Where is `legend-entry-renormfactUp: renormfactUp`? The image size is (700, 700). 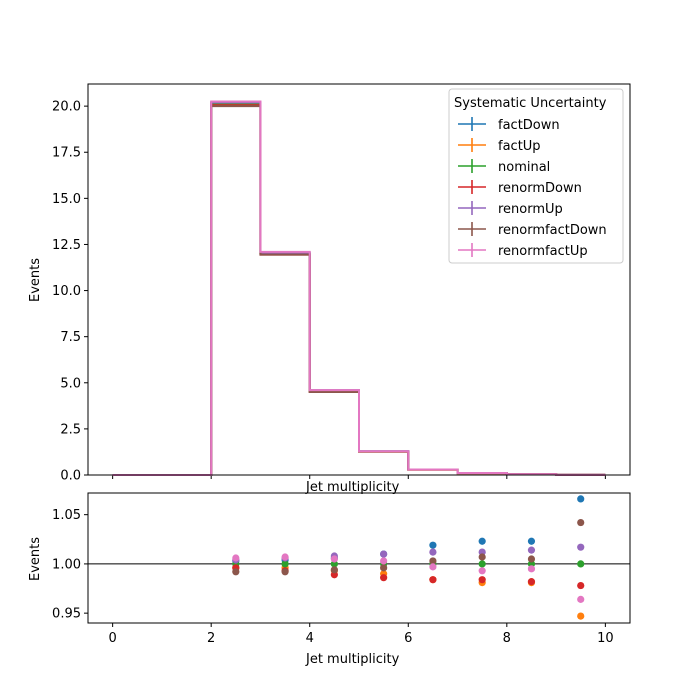 legend-entry-renormfactUp: renormfactUp is located at coordinates (523, 251).